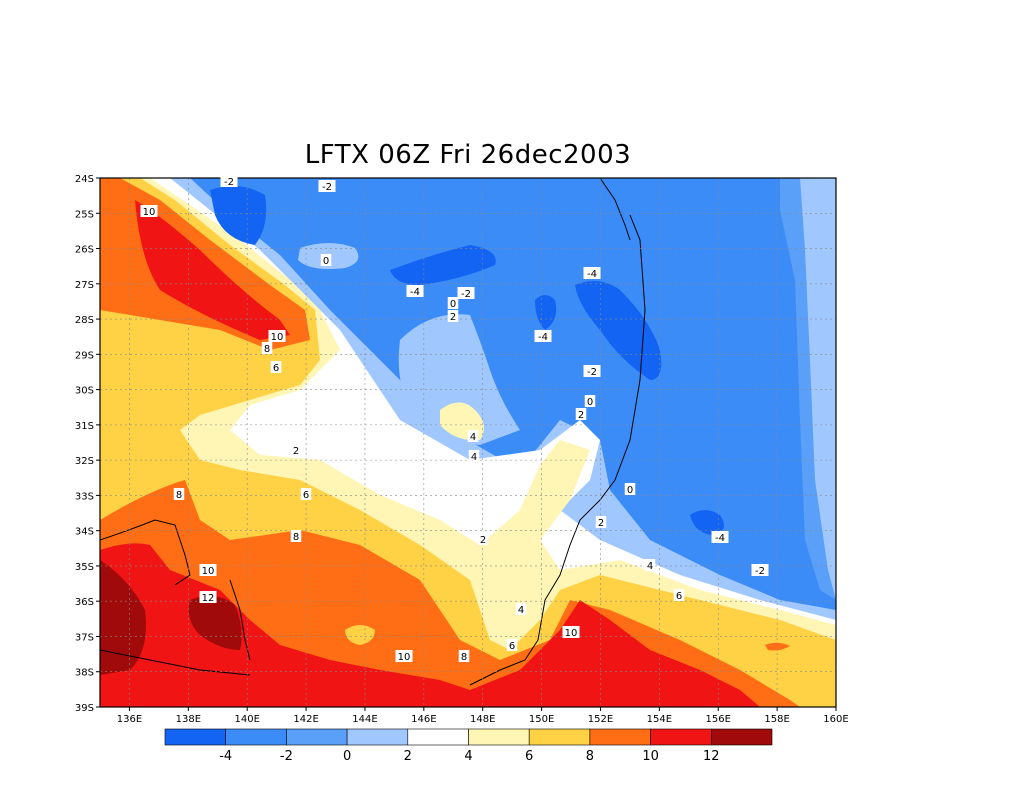 The image size is (1024, 800). I want to click on lat-tick-label: 28S, so click(84, 320).